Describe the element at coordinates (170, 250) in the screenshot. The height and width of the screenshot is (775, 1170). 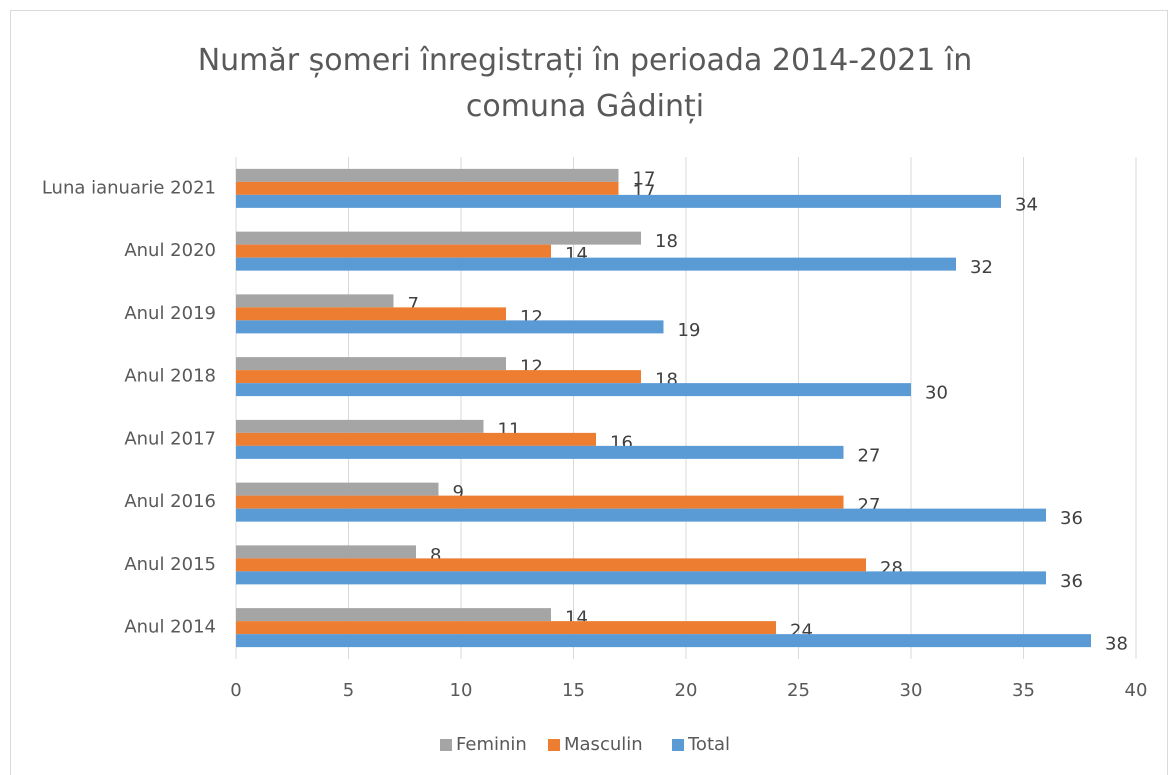
I see `y-tick-label: Anul 2020` at that location.